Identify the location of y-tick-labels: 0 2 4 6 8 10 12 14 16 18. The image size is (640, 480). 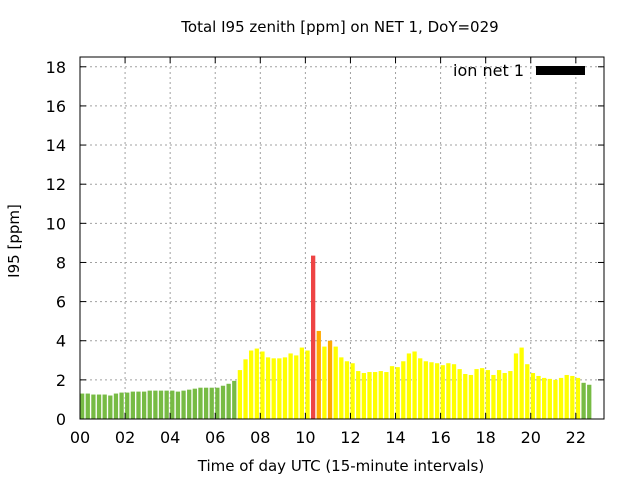
(56, 243).